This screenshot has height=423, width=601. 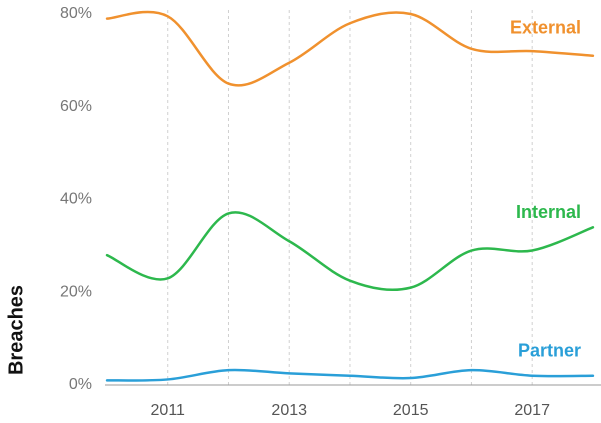 I want to click on x-tick-label: 2013, so click(x=289, y=410).